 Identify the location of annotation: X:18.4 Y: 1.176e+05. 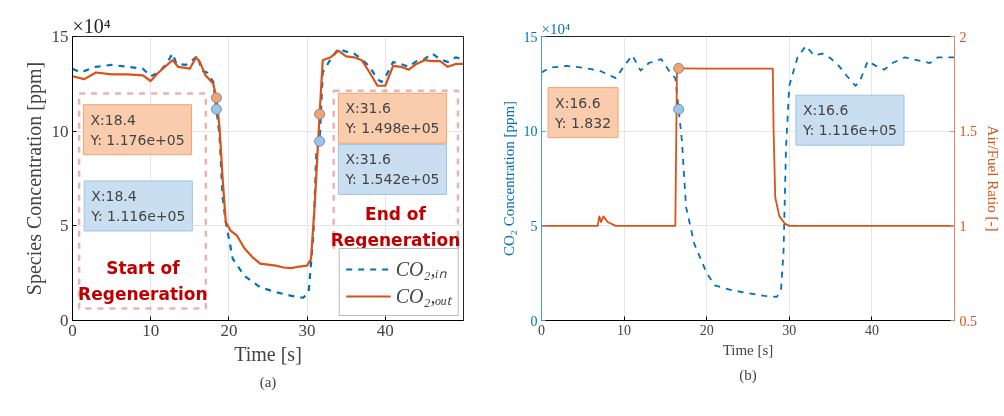
(137, 129).